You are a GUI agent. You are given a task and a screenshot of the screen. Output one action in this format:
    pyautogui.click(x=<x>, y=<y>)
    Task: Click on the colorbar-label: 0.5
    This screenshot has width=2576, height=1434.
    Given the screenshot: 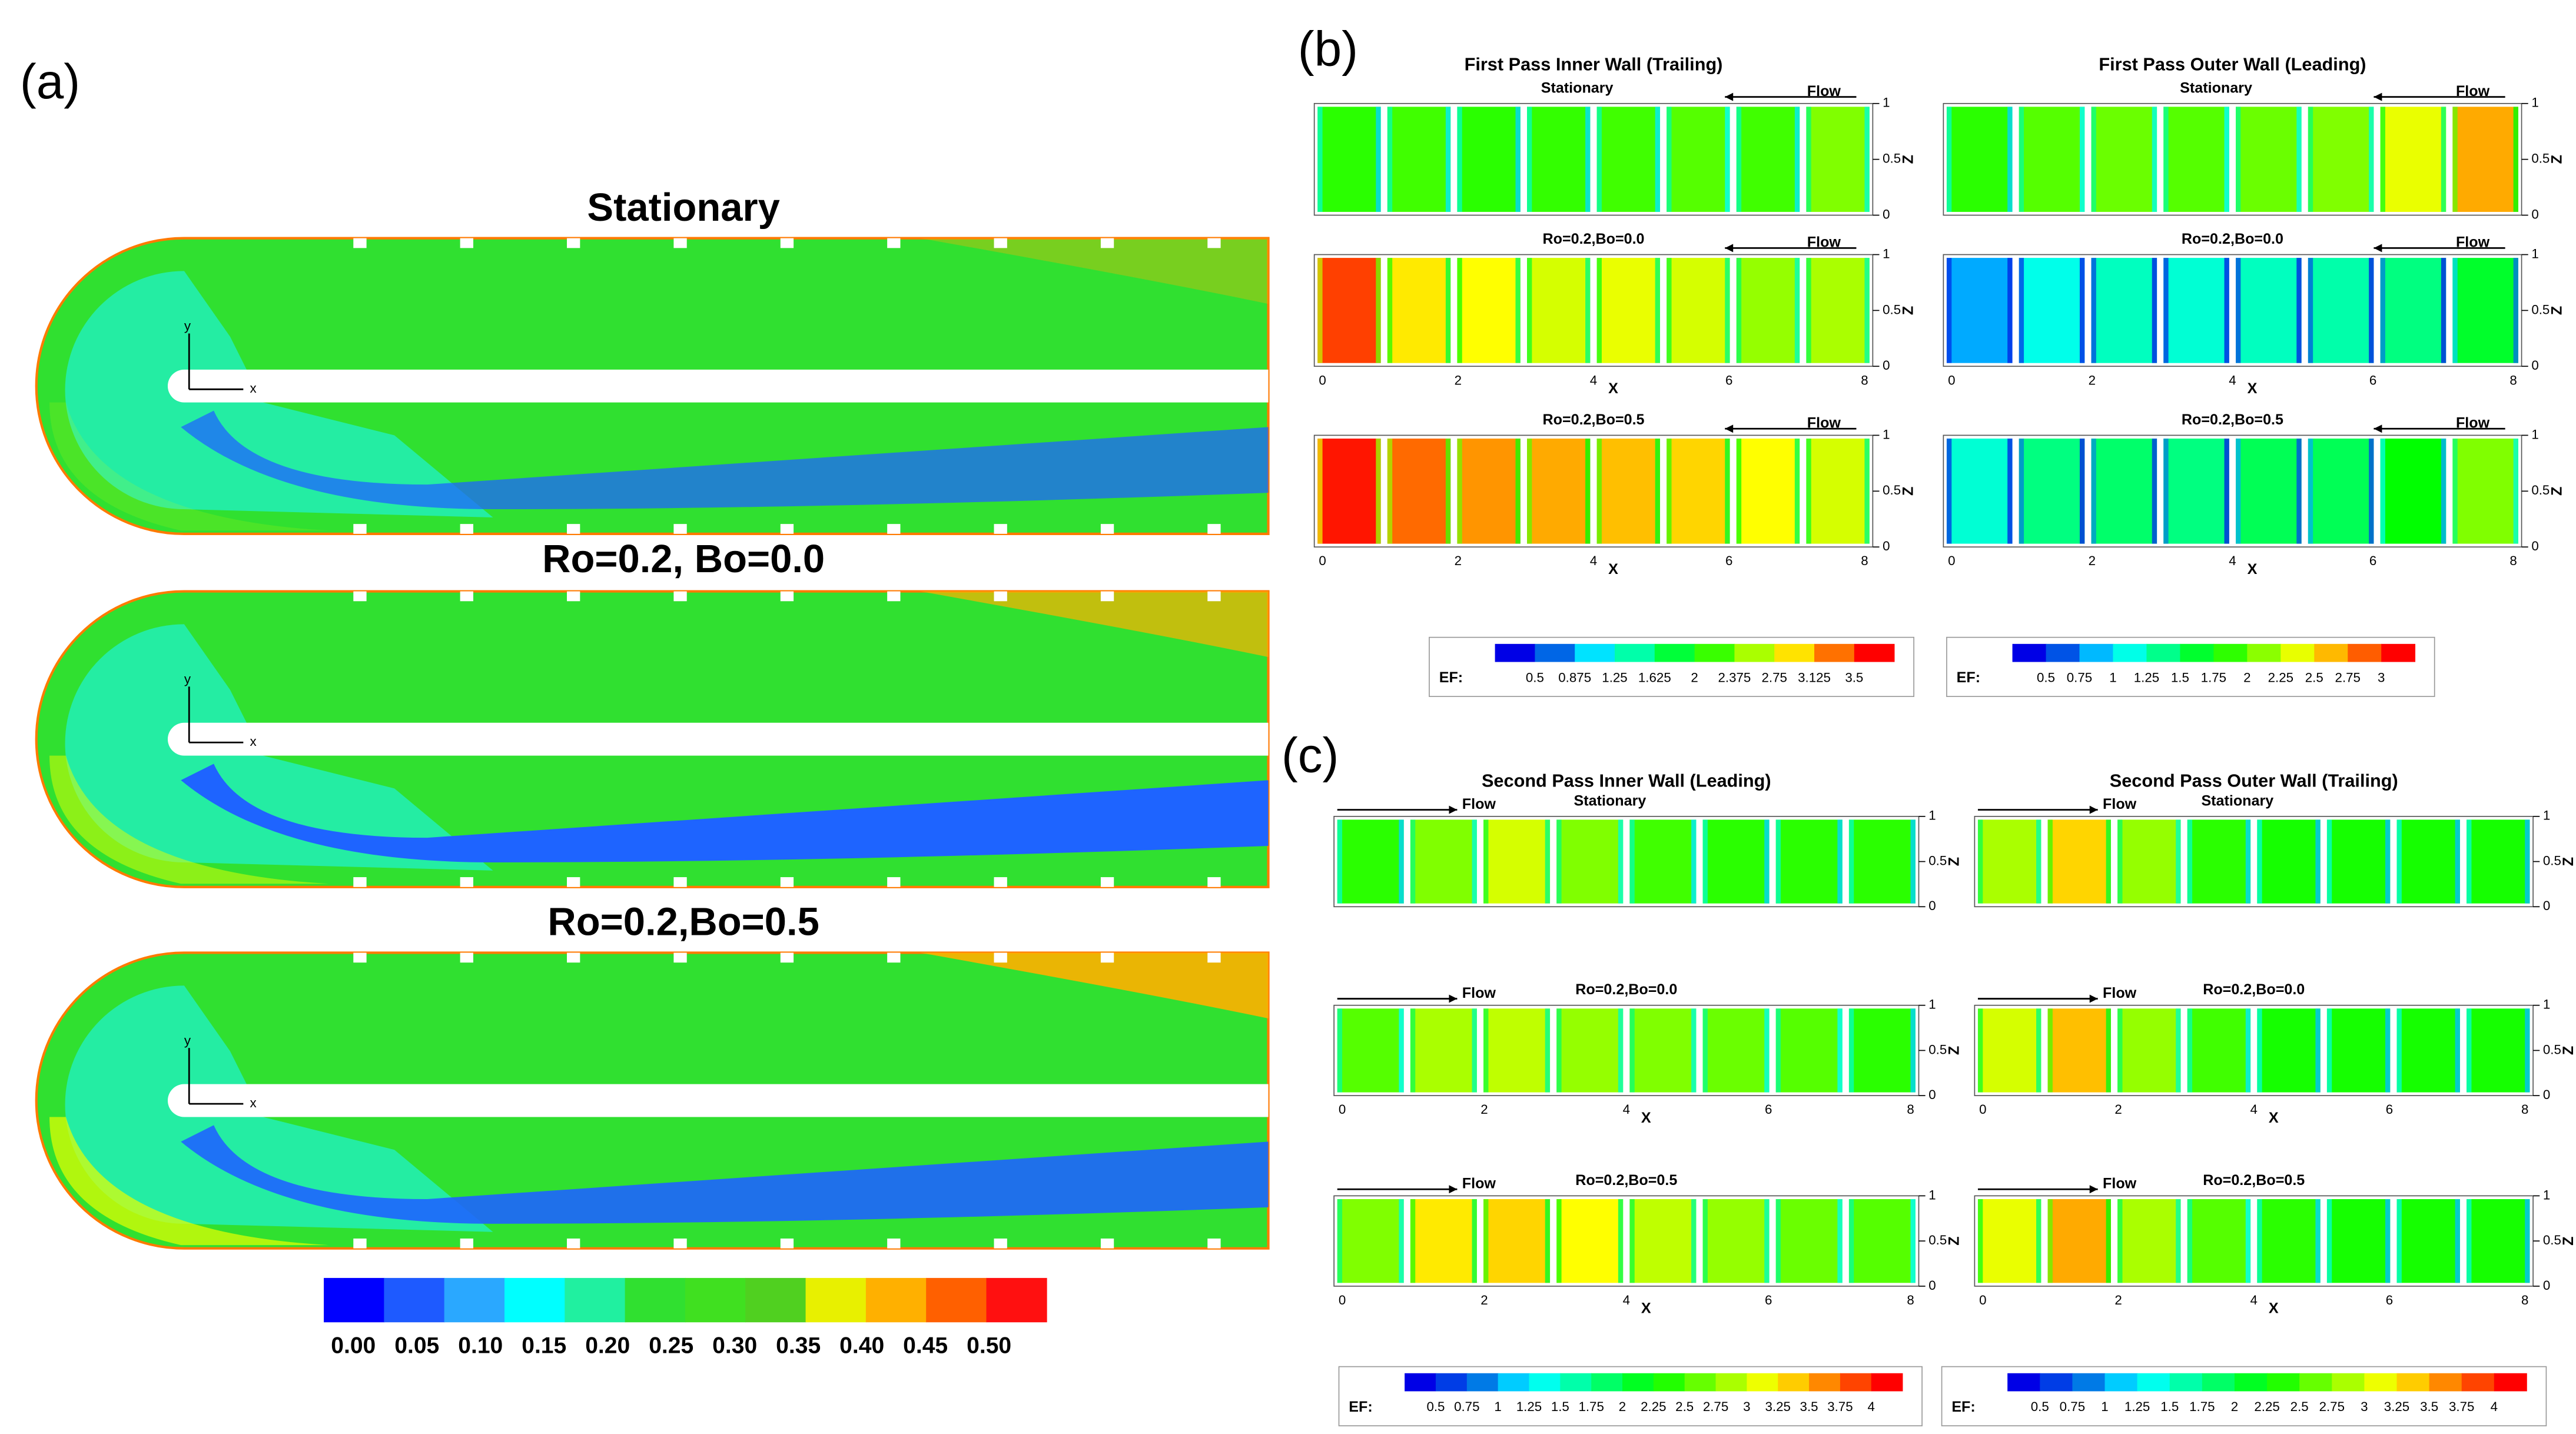 What is the action you would take?
    pyautogui.click(x=2040, y=1406)
    